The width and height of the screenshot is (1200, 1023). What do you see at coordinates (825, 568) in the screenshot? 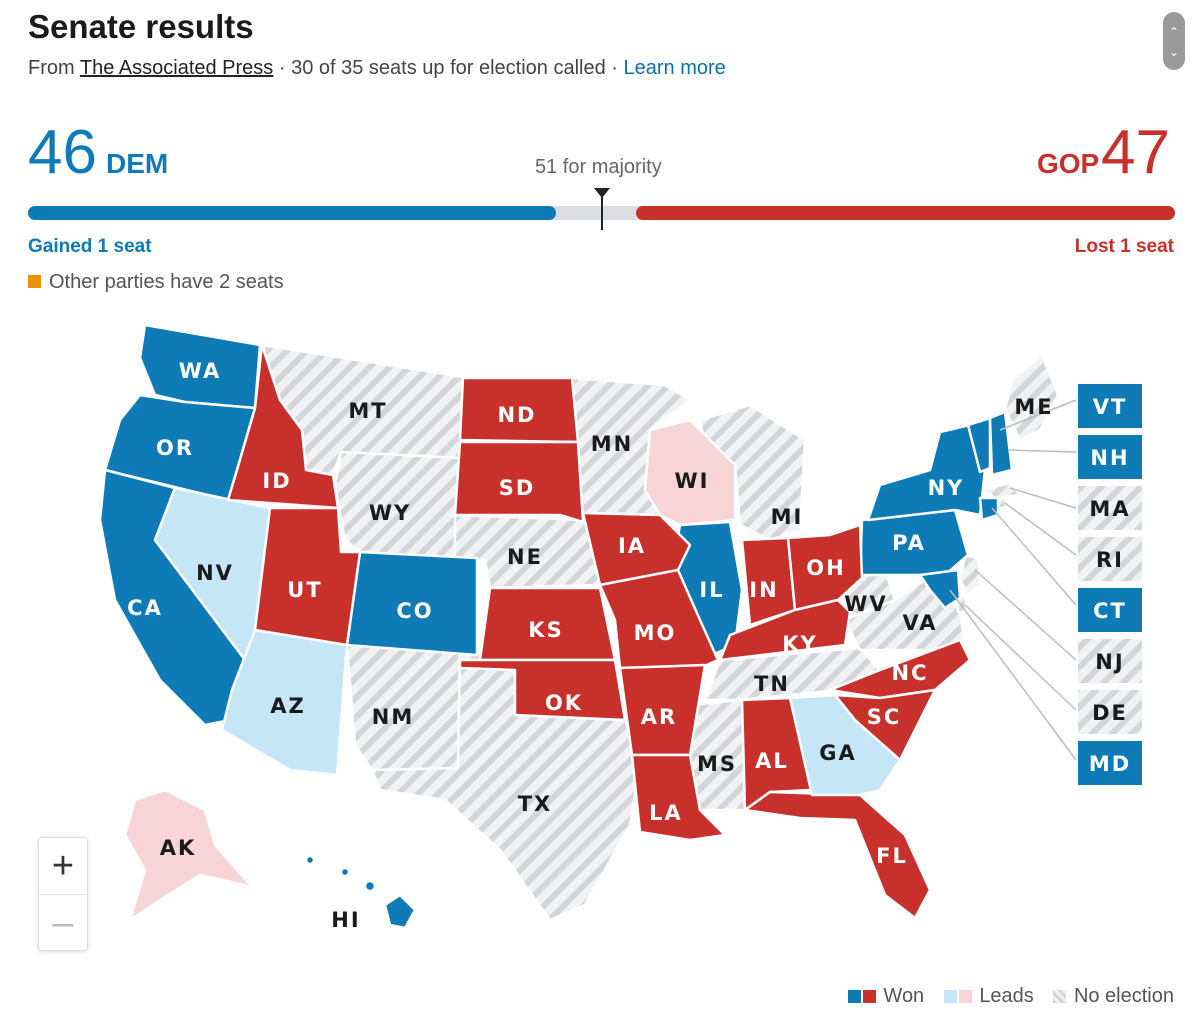
I see `label-OH: OH` at bounding box center [825, 568].